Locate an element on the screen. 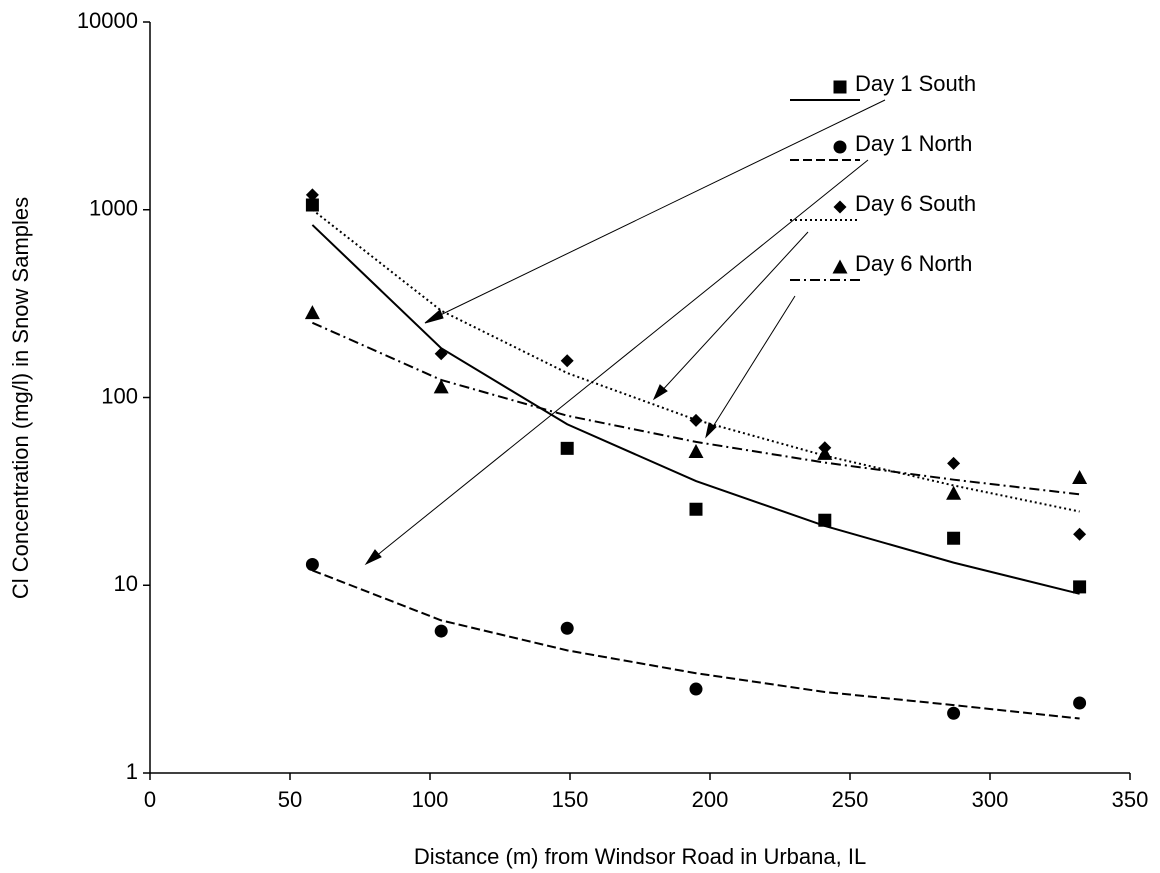 This screenshot has height=873, width=1160. x-tick-label: 150 is located at coordinates (570, 799).